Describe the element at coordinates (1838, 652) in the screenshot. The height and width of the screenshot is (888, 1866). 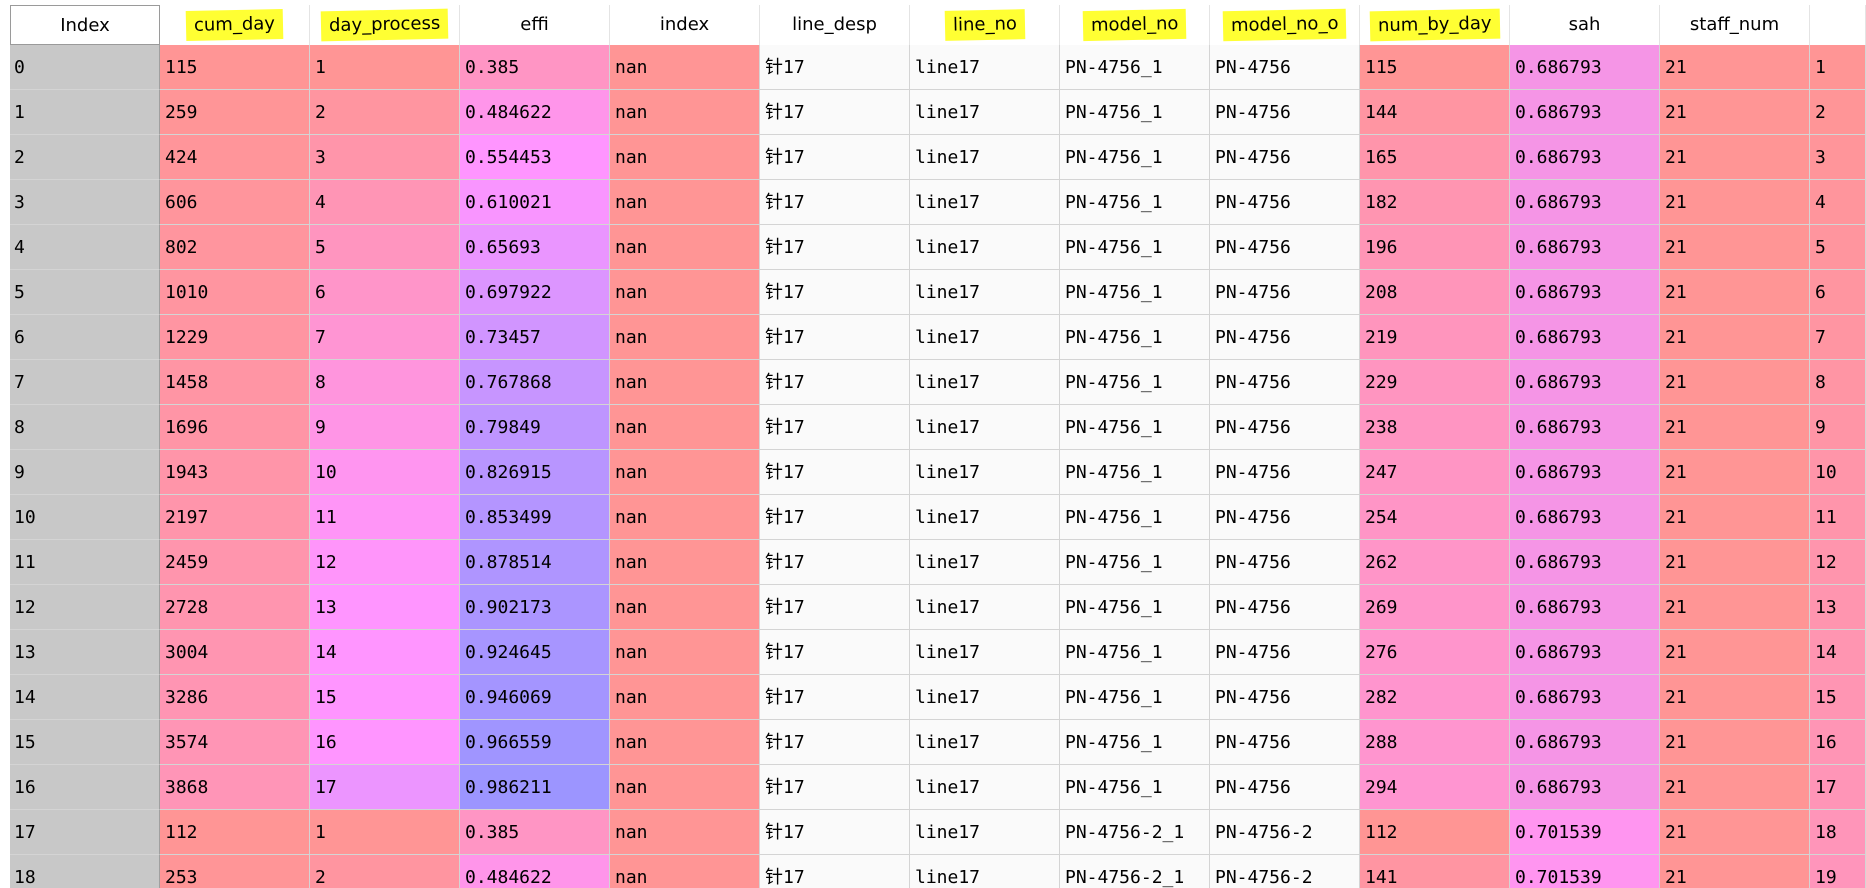
I see `cell-extra: 14` at that location.